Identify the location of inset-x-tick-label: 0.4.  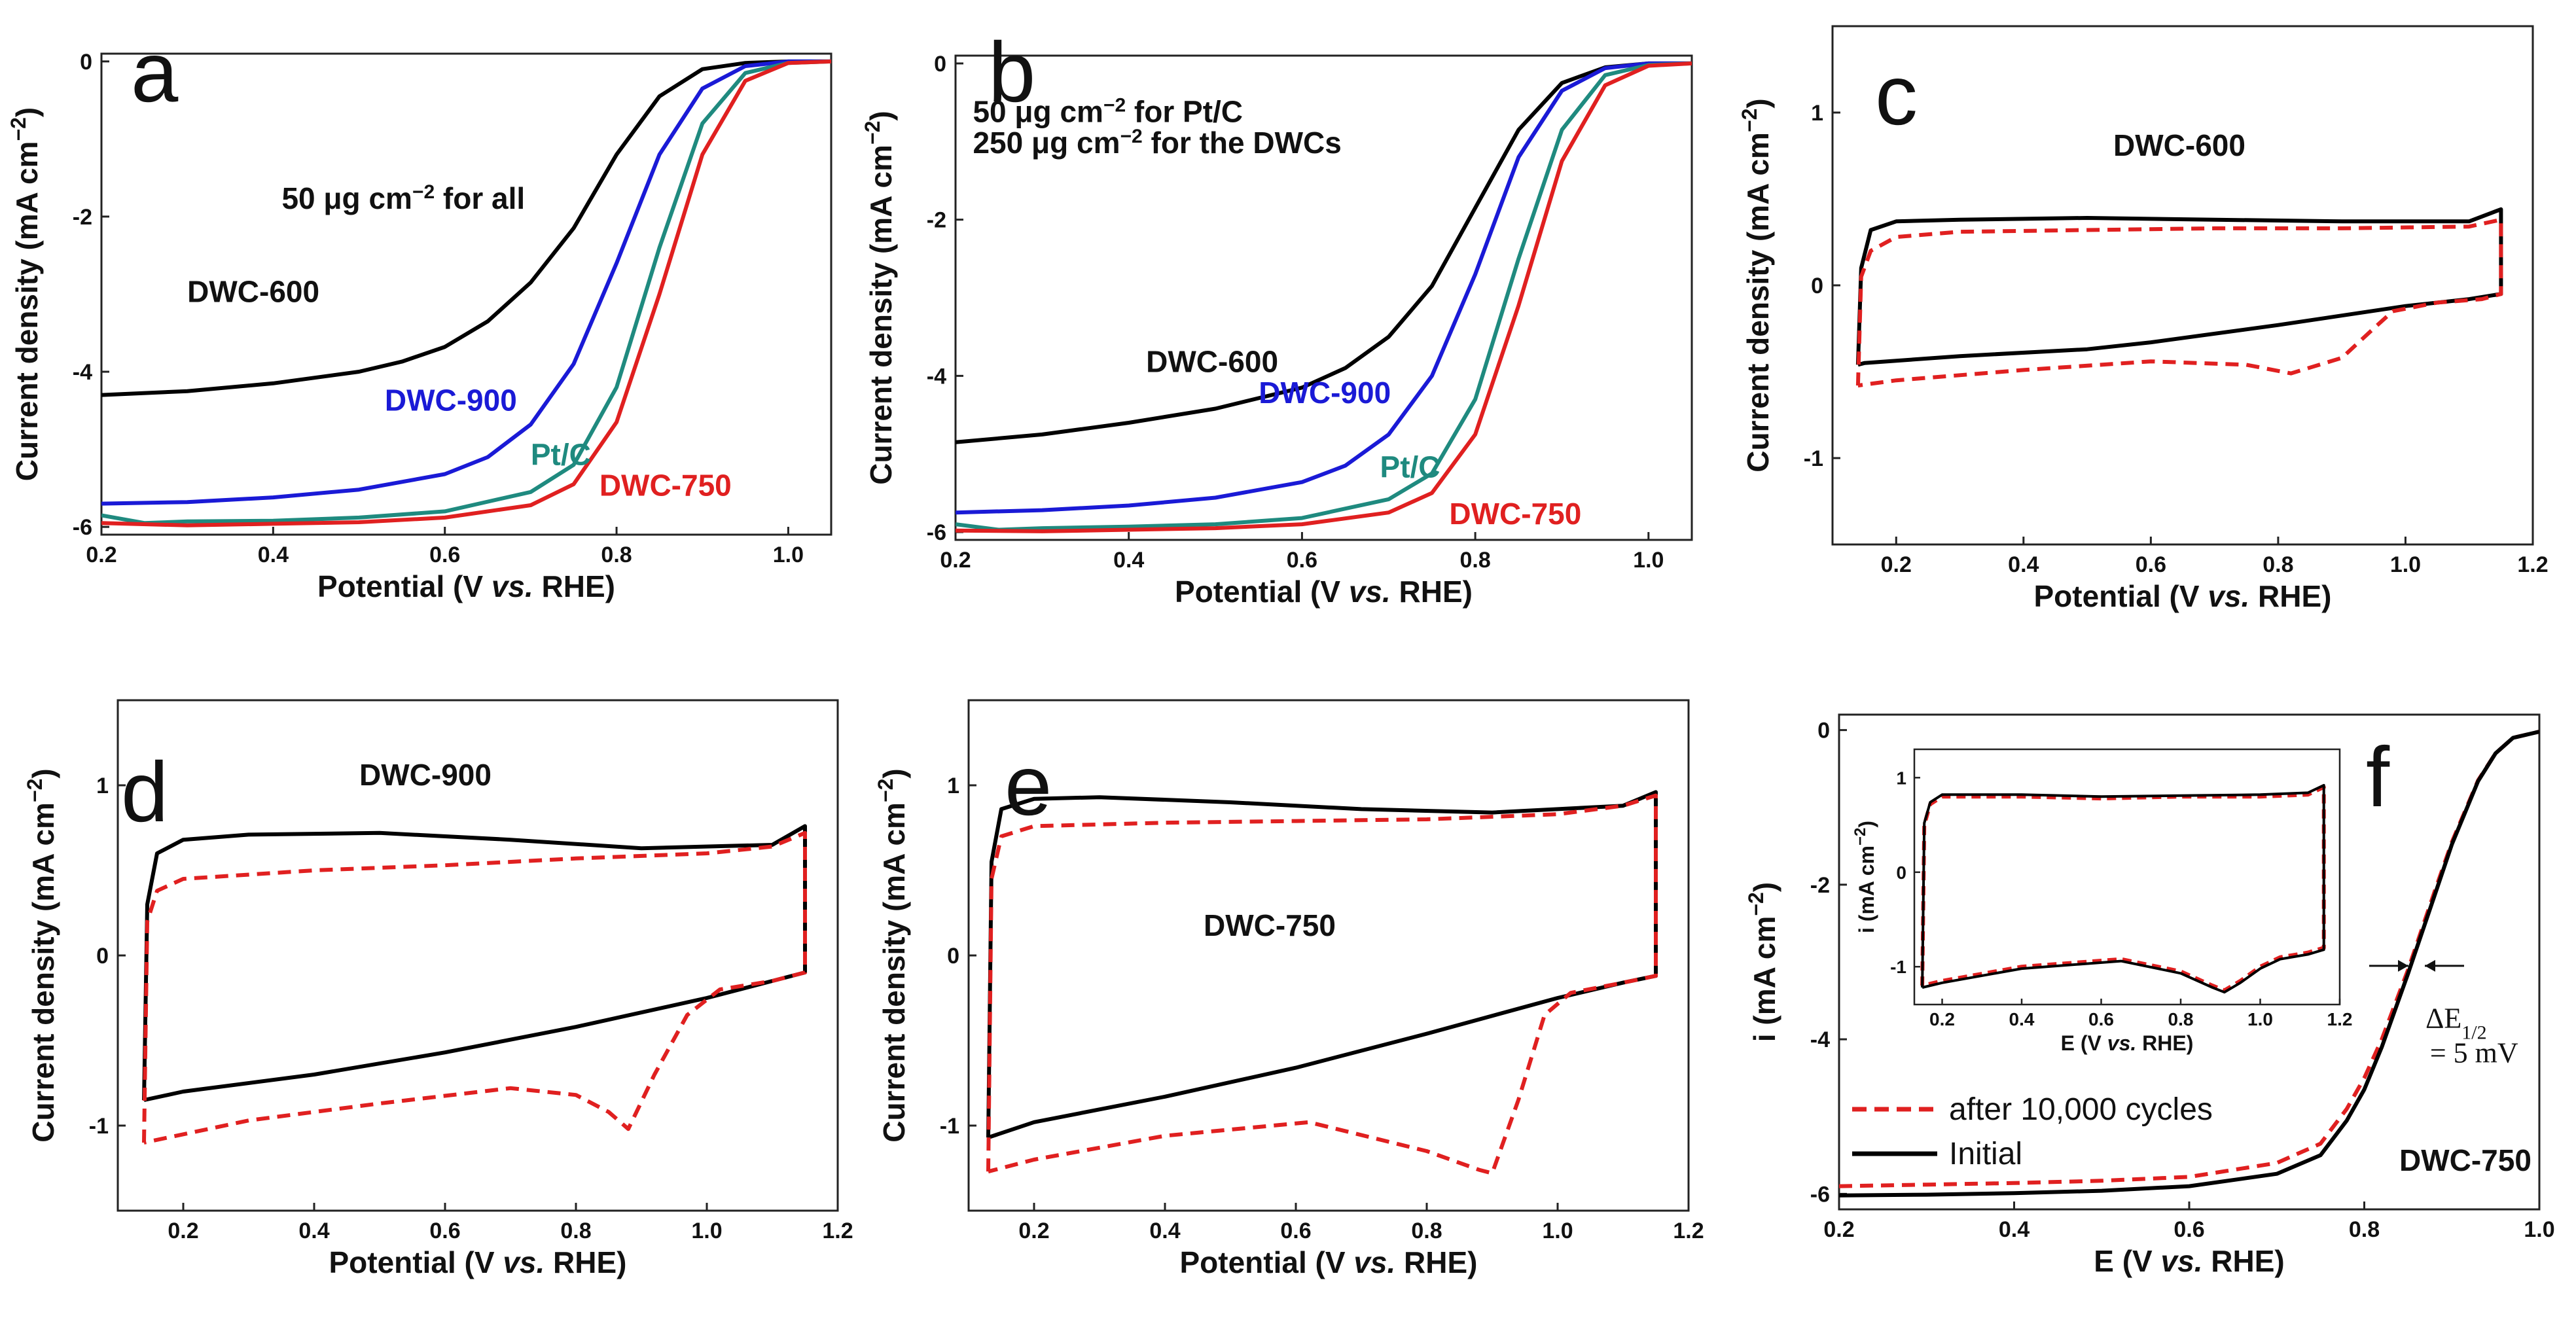
(2022, 1019).